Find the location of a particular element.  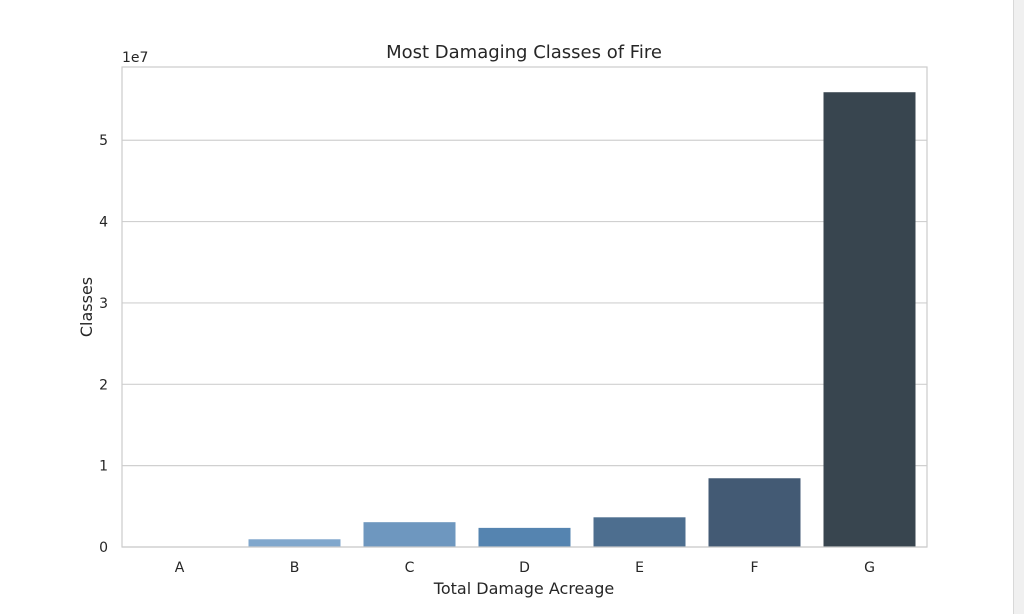

x-tick-labels: A B C D E F G is located at coordinates (525, 568).